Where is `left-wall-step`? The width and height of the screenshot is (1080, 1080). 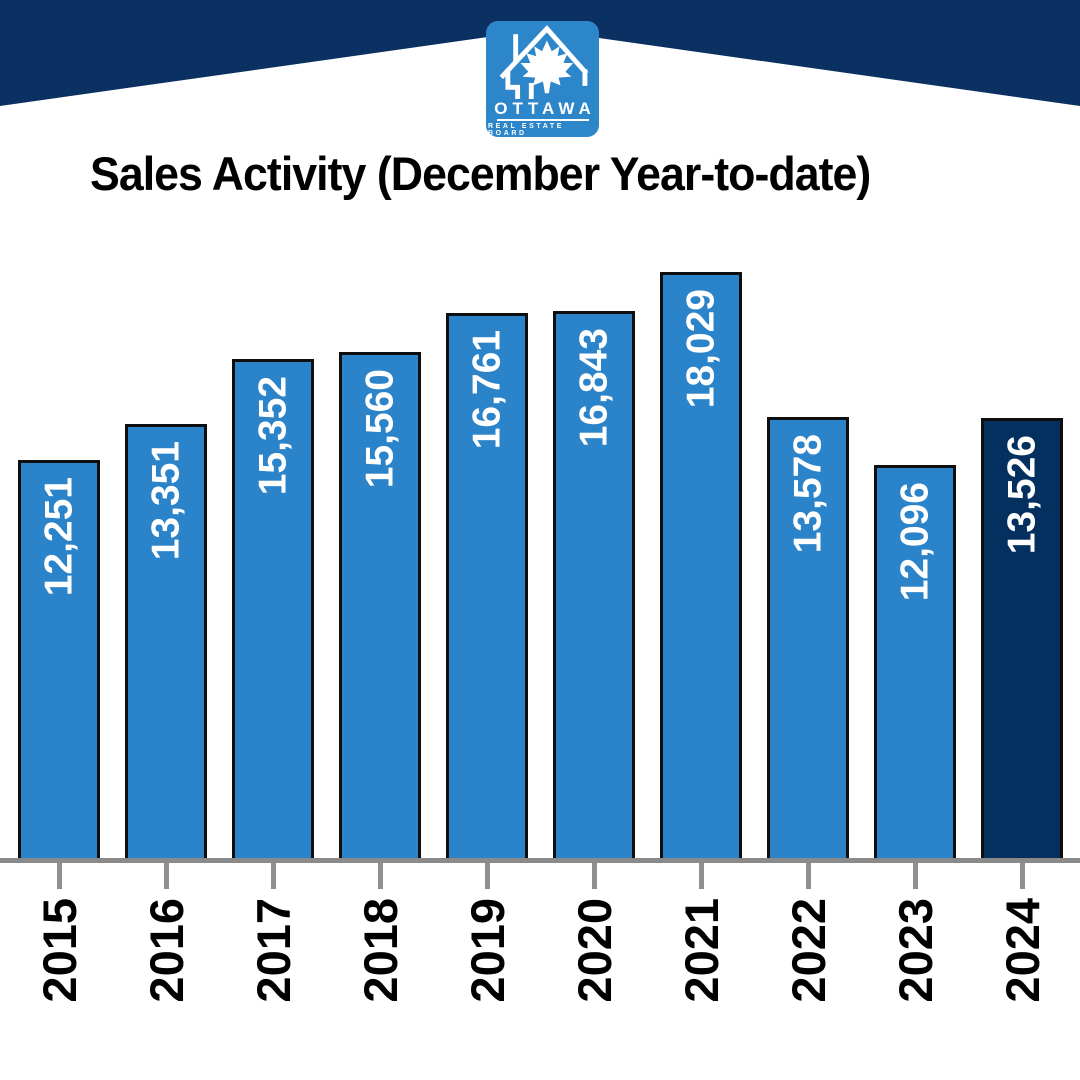
left-wall-step is located at coordinates (513, 84).